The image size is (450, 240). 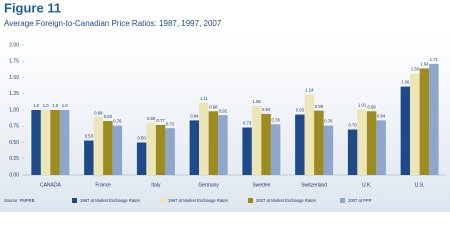 What do you see at coordinates (286, 200) in the screenshot?
I see `legend-label: 2007 at Market Exchange Rates` at bounding box center [286, 200].